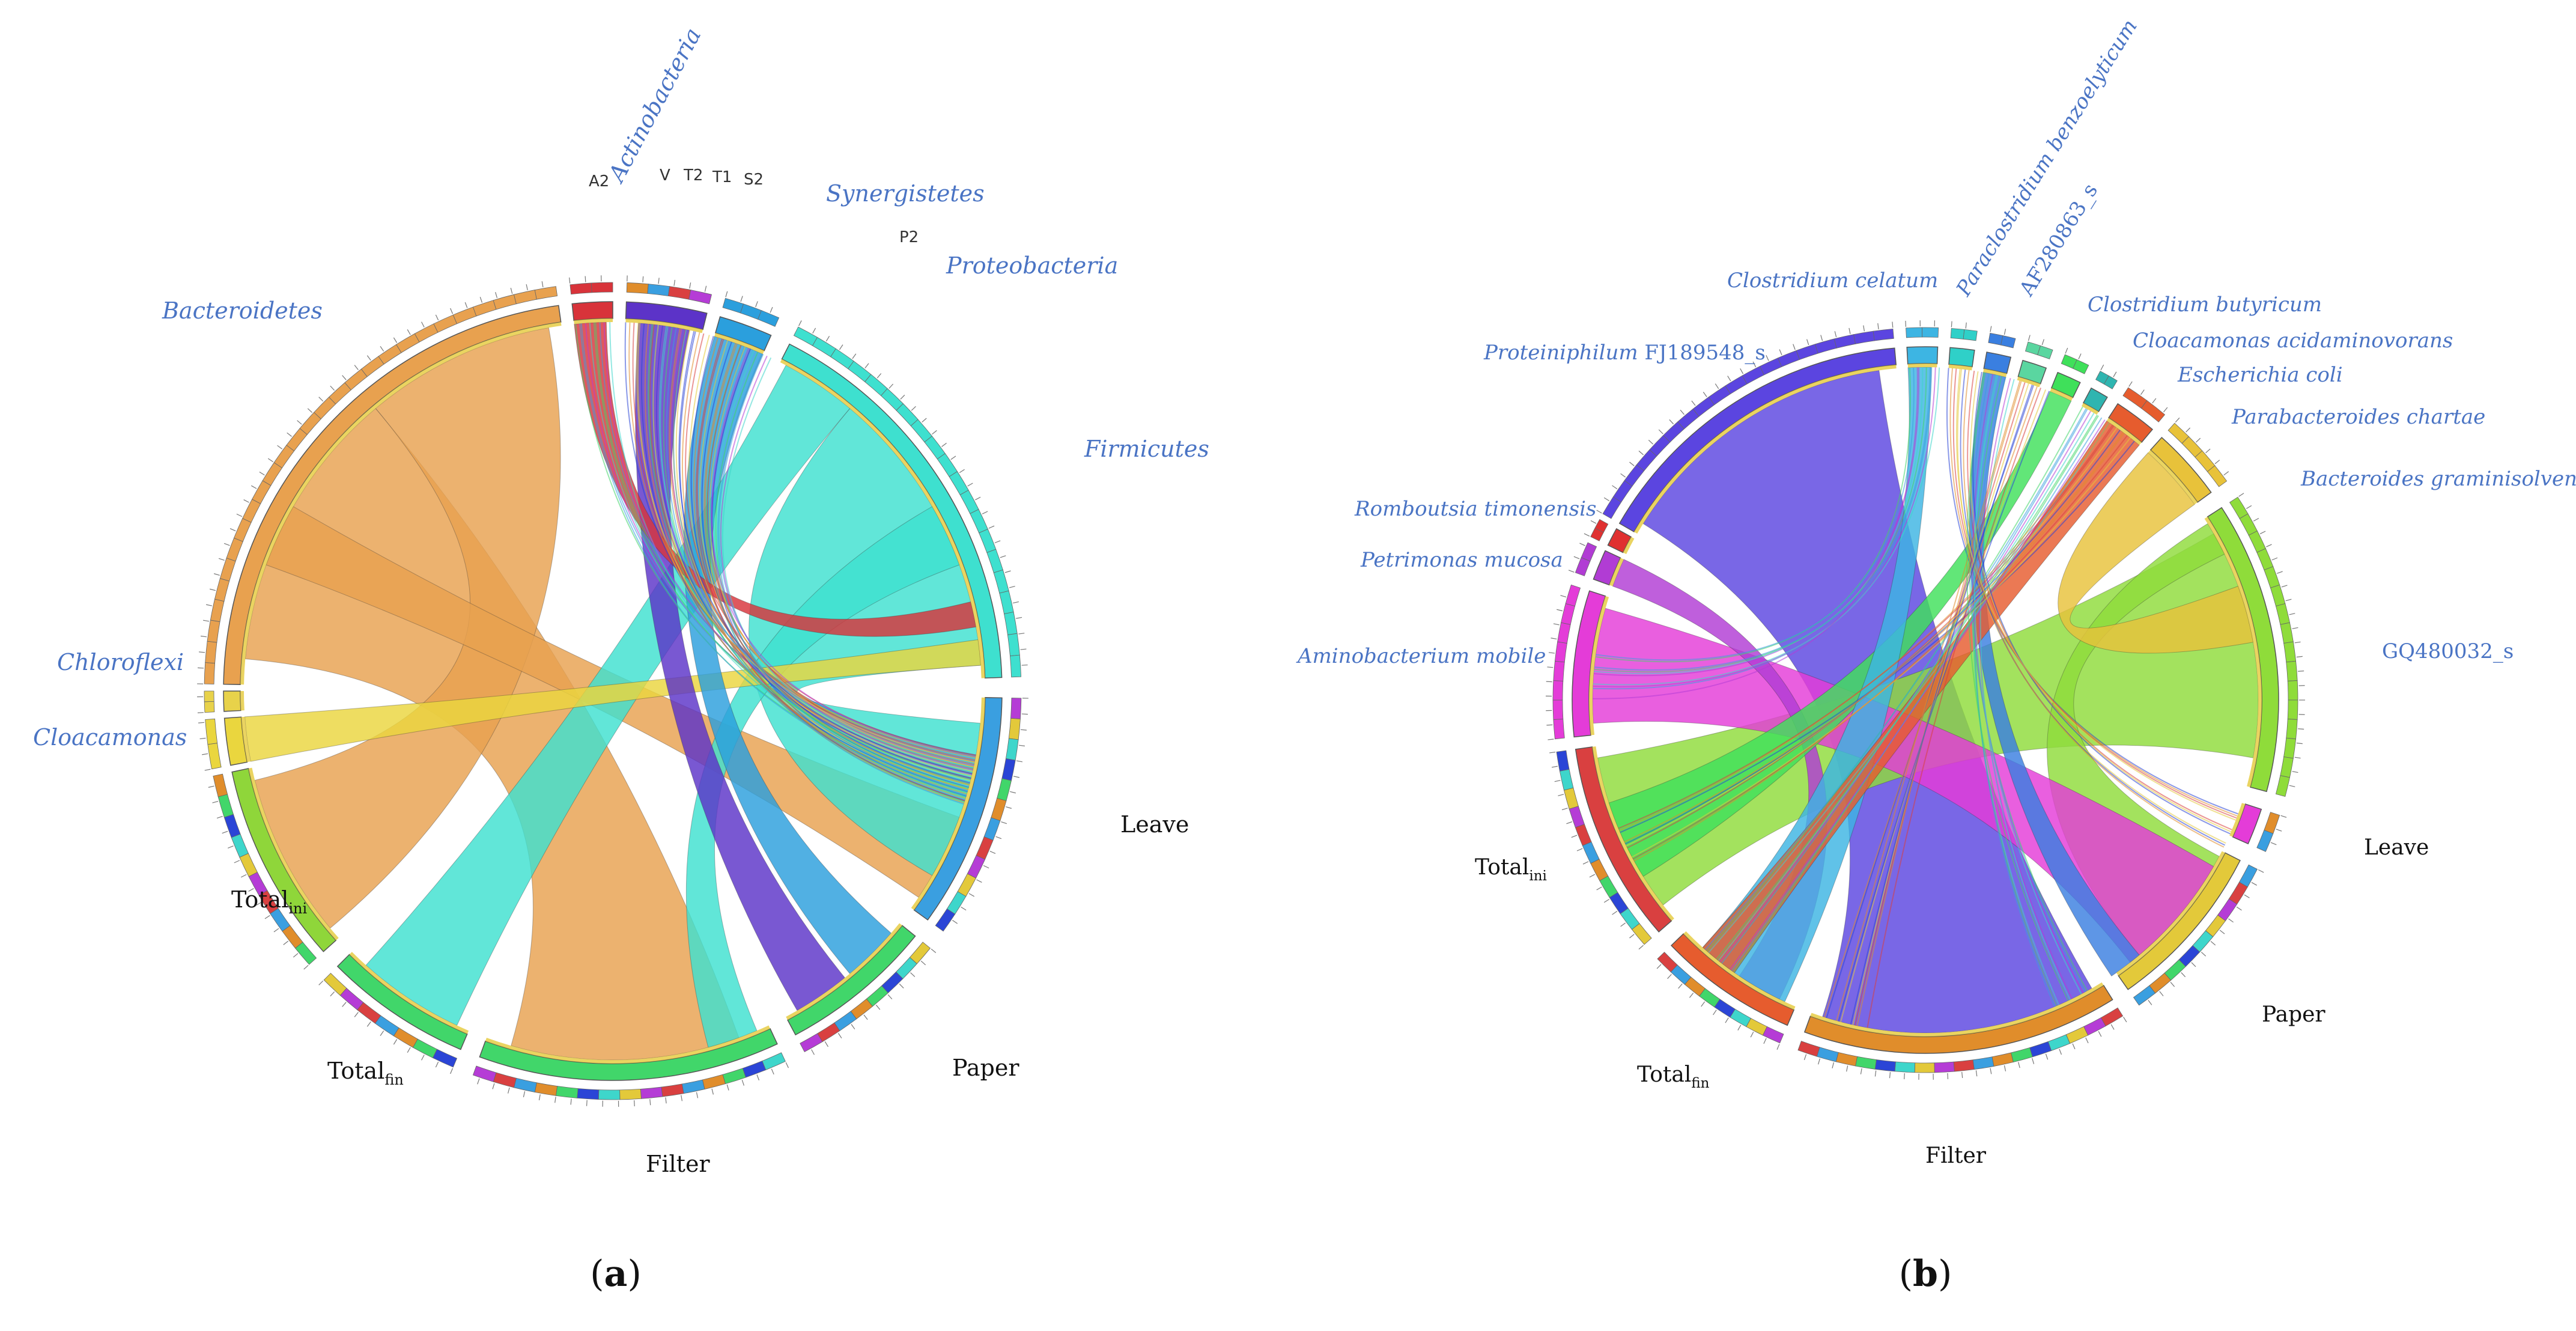 The height and width of the screenshot is (1331, 2576). What do you see at coordinates (613, 701) in the screenshot?
I see `chord-ribbon` at bounding box center [613, 701].